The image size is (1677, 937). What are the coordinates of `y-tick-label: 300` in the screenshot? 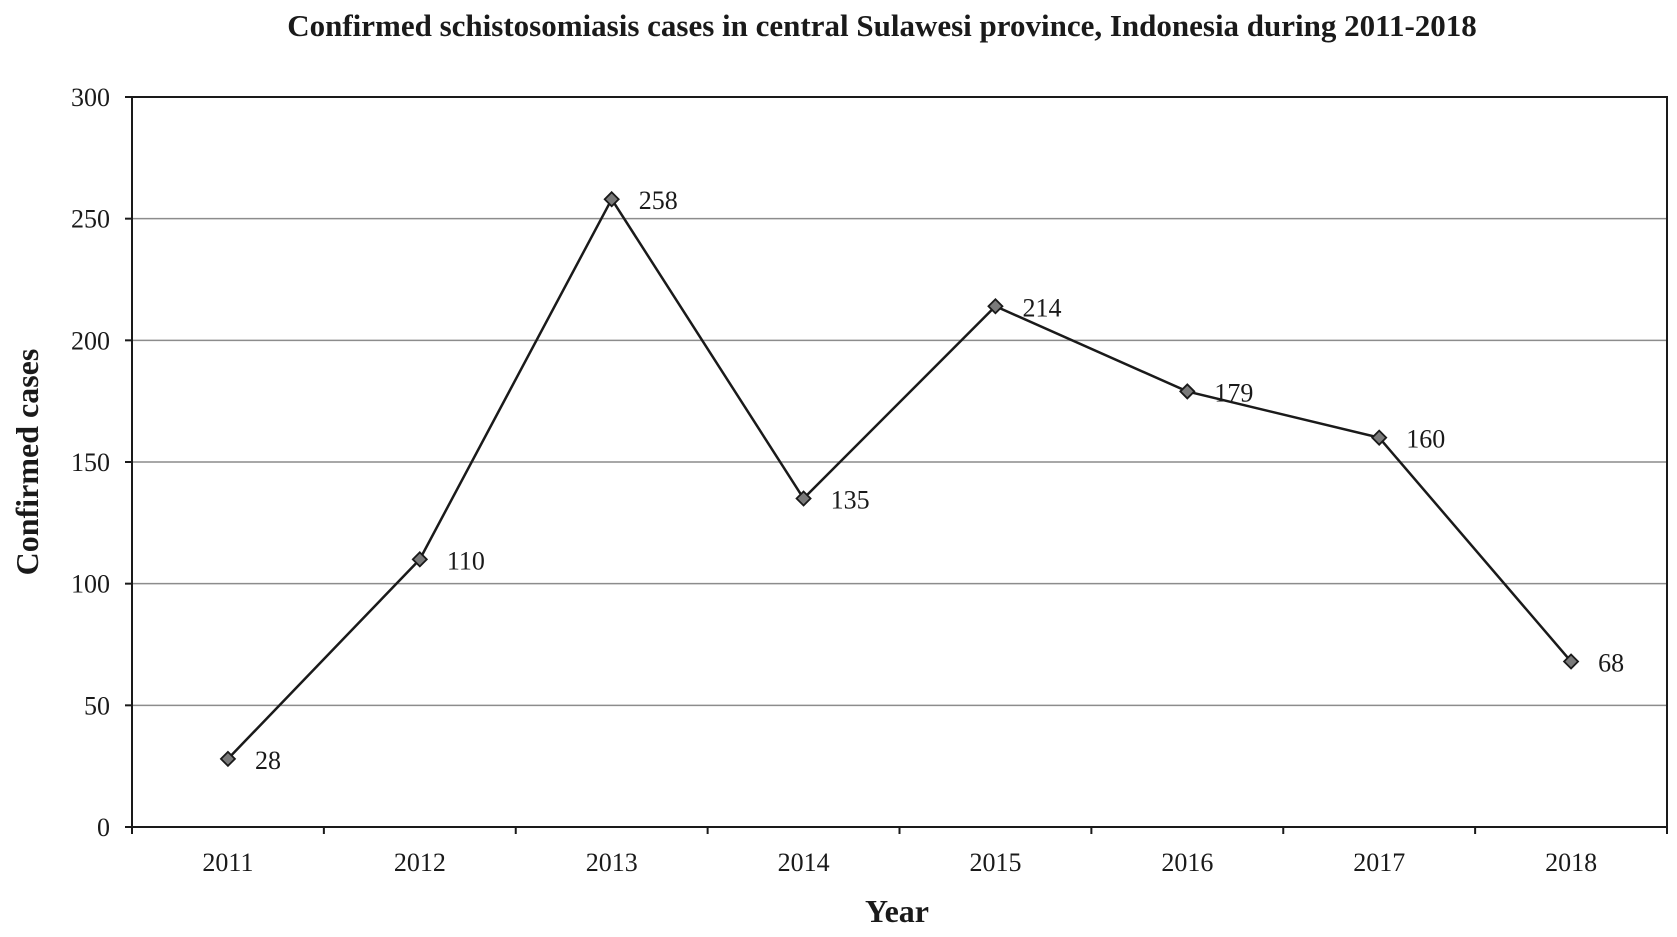 It's located at (90, 97).